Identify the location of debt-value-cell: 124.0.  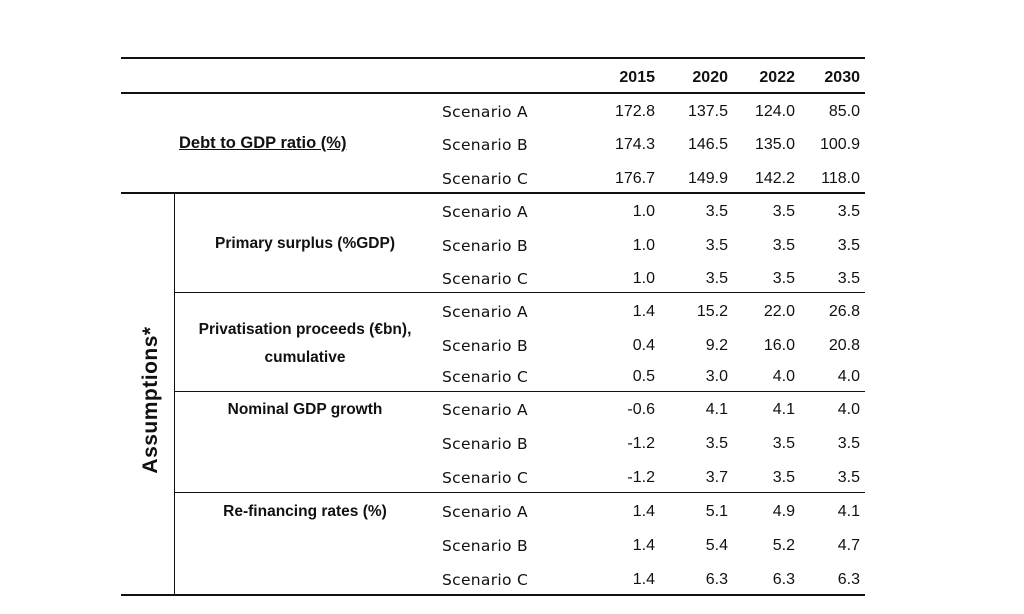
(774, 111).